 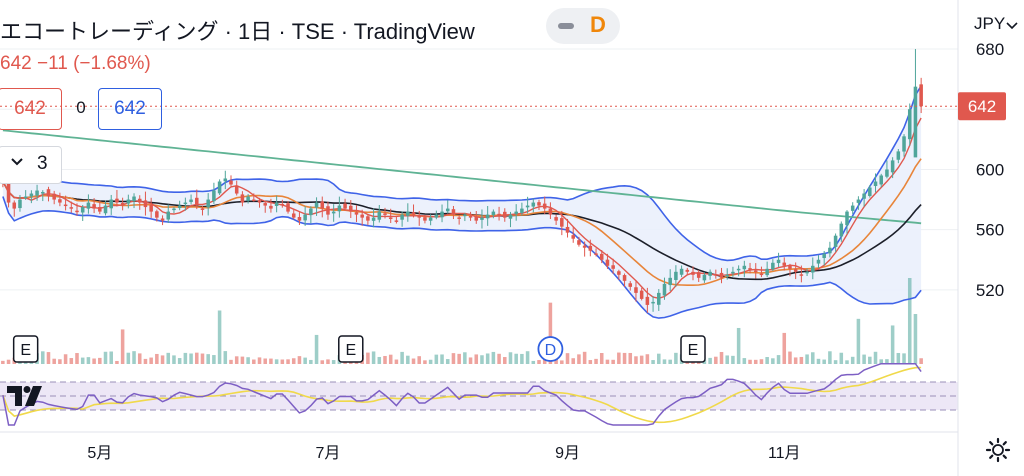 What do you see at coordinates (784, 453) in the screenshot?
I see `time-tick-label: 11月` at bounding box center [784, 453].